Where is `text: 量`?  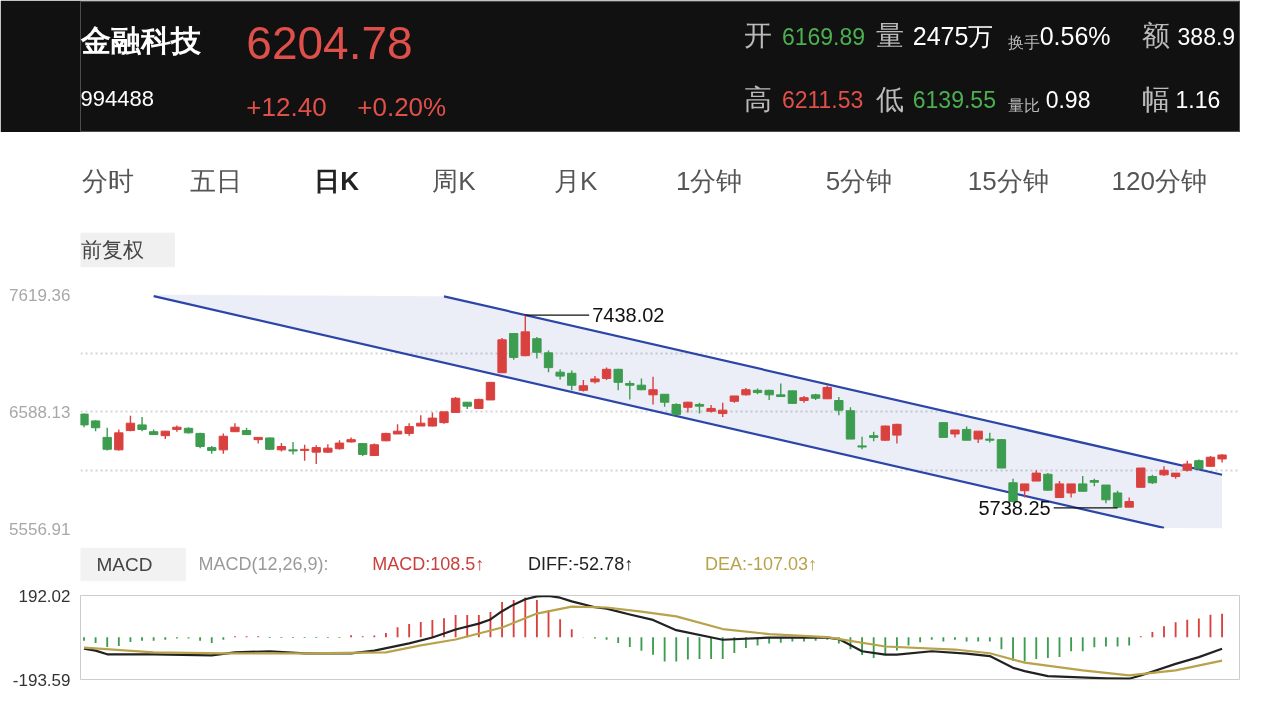
text: 量 is located at coordinates (889, 36).